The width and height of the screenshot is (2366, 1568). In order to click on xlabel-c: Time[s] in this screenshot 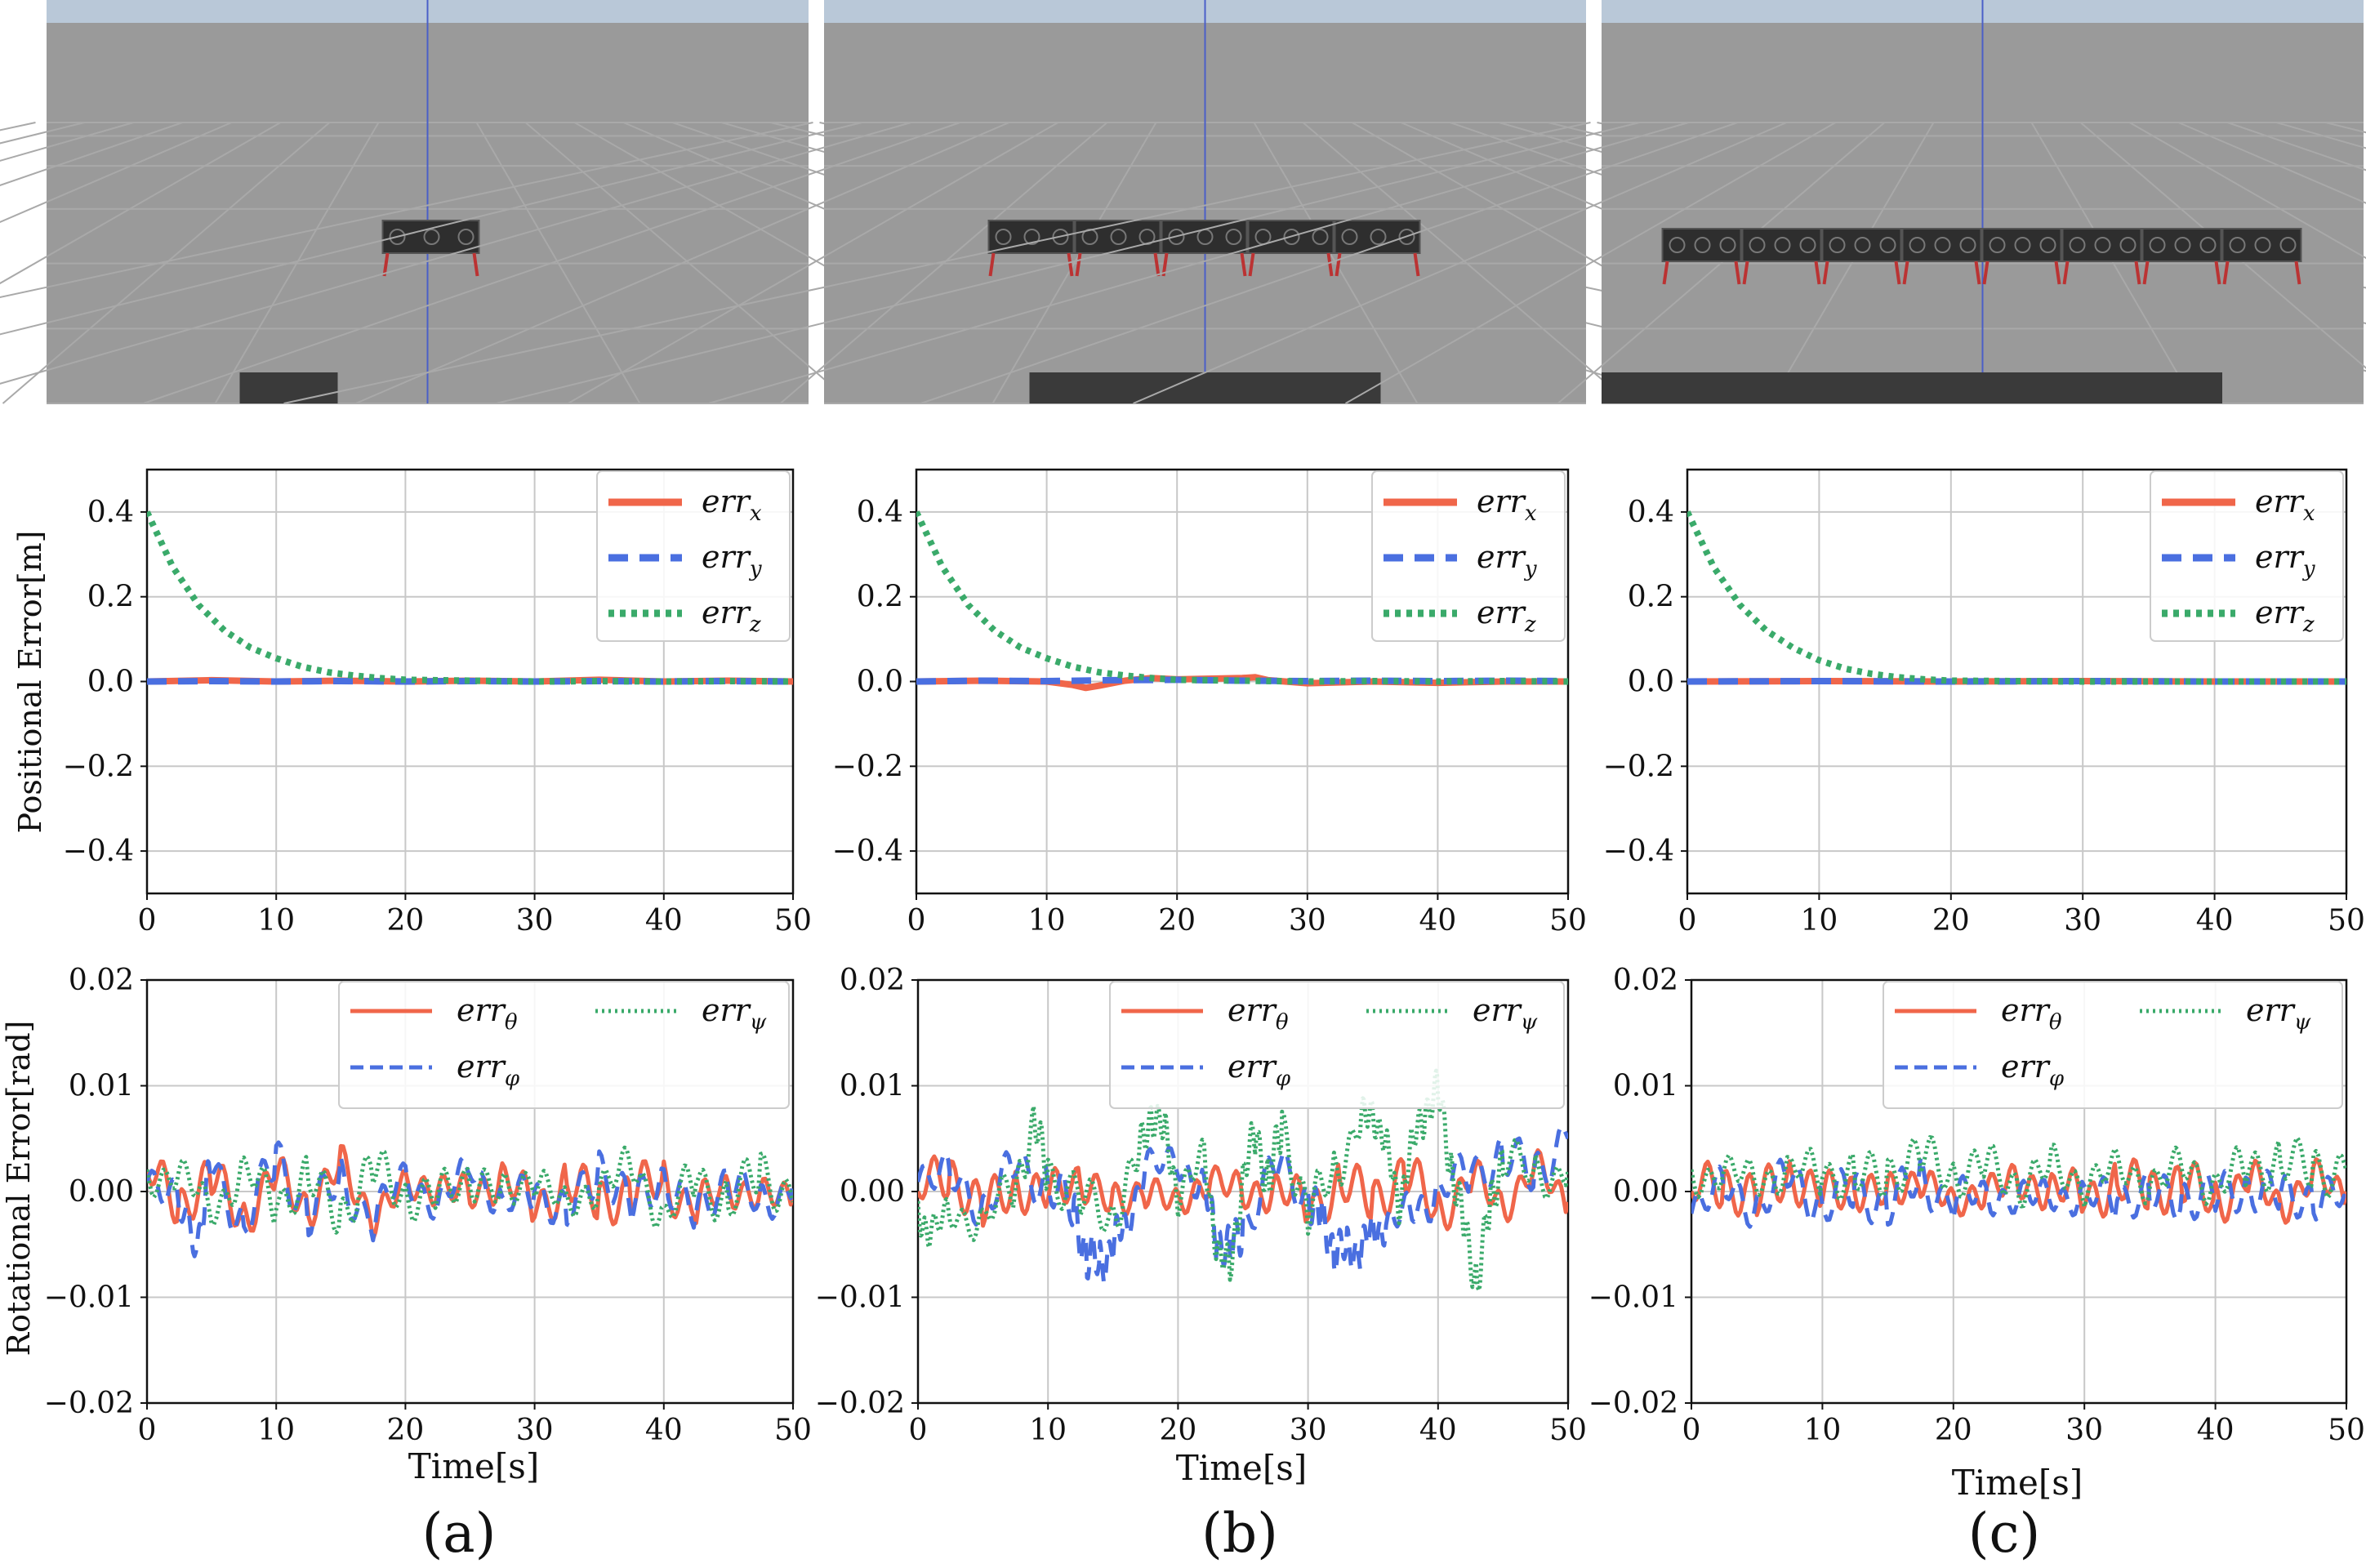, I will do `click(2017, 1483)`.